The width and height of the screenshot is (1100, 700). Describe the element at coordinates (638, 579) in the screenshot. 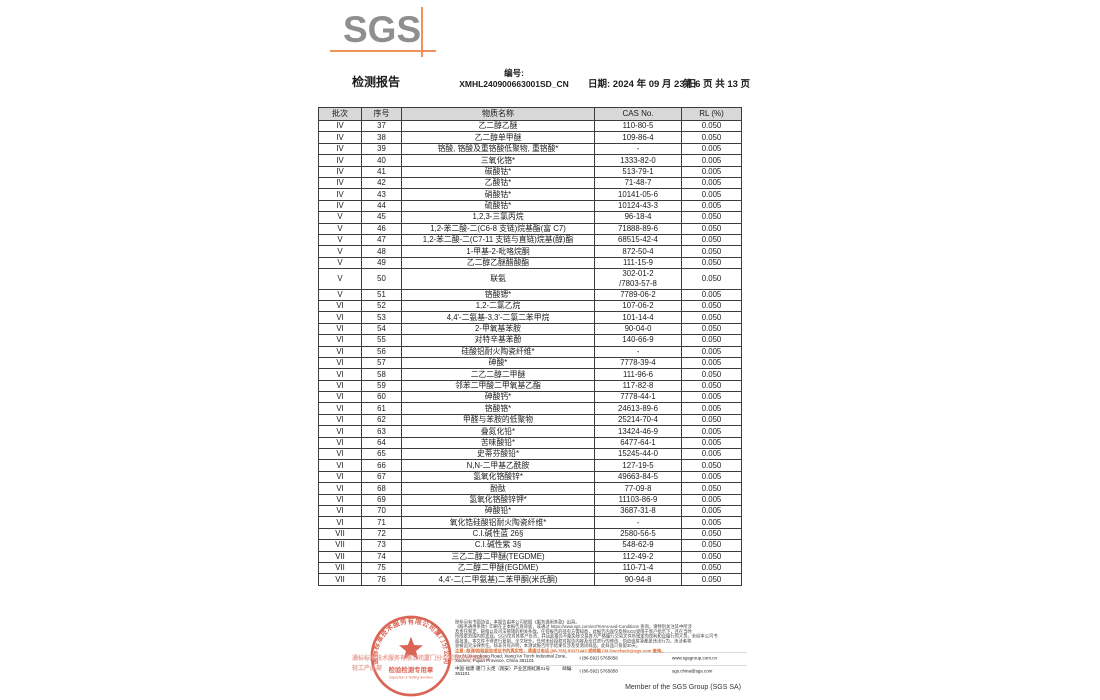

I see `cell-cas: 90-94-8` at that location.